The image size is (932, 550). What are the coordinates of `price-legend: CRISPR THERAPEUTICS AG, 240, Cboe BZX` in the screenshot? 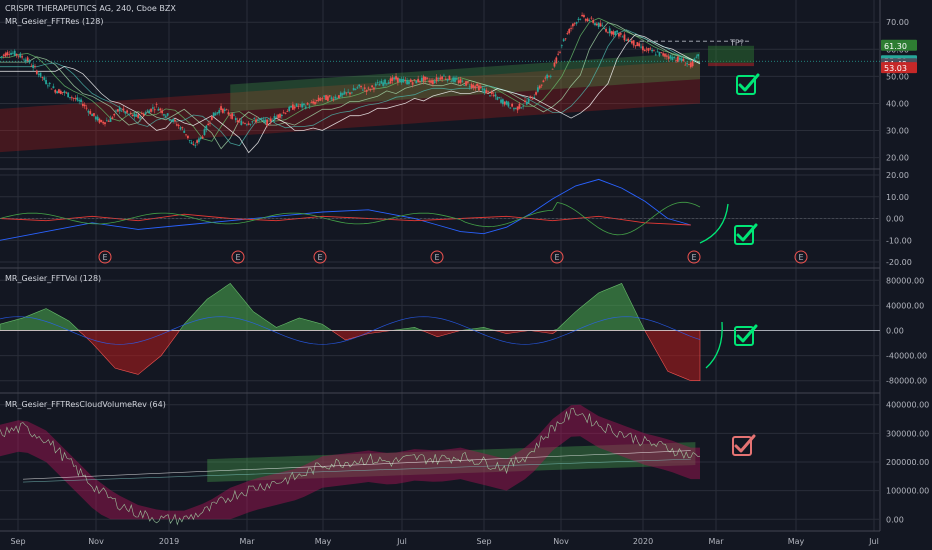 It's located at (90, 8).